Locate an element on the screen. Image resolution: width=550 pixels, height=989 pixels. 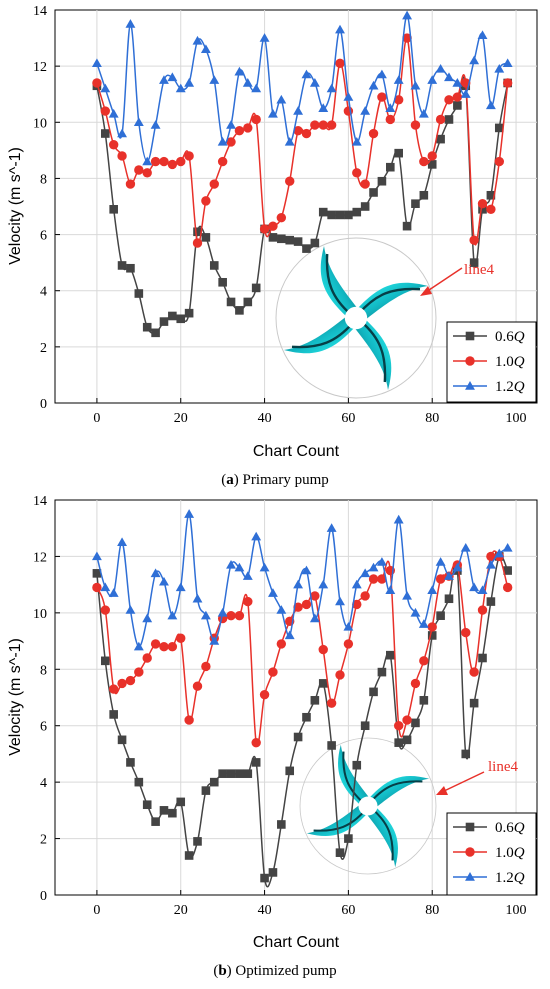
y-tick-label: 10 is located at coordinates (40, 123).